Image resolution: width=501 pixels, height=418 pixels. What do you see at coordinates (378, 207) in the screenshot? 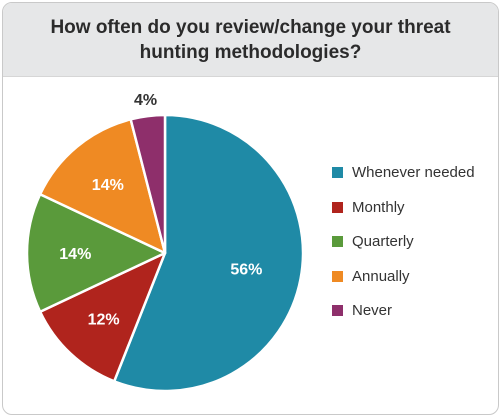
I see `legend-label: Monthly` at bounding box center [378, 207].